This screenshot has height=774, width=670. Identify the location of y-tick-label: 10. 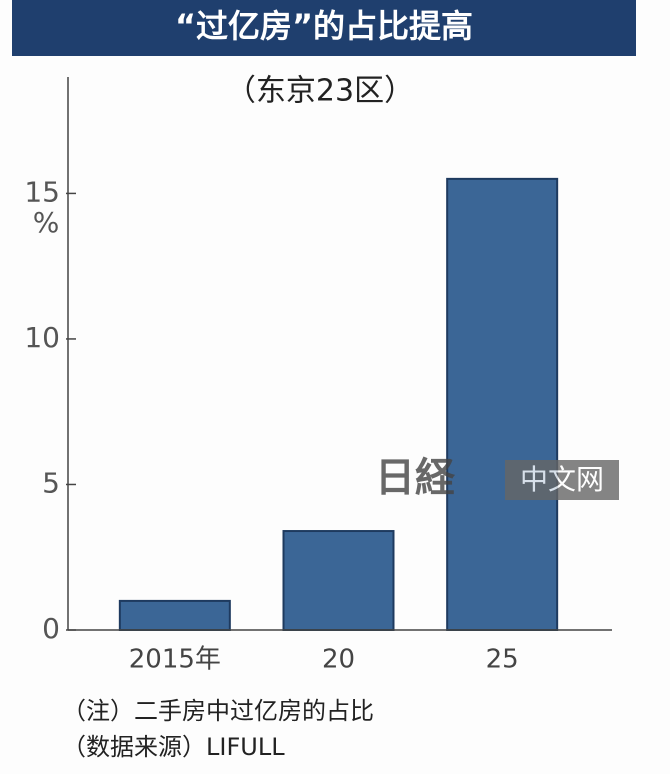
(42, 337).